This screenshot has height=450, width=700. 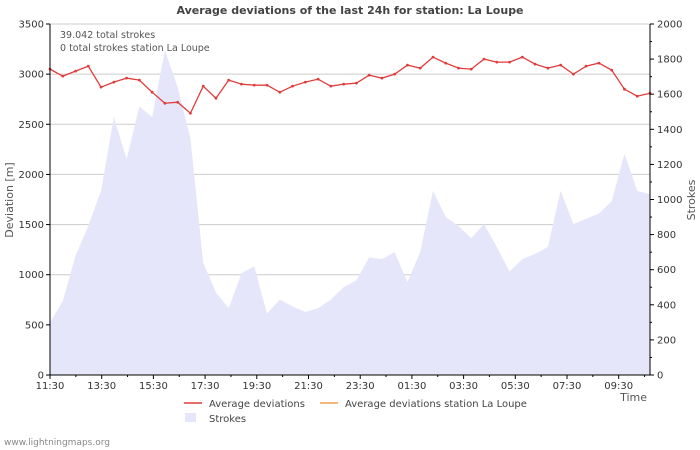 What do you see at coordinates (669, 165) in the screenshot?
I see `y-right-tick-label: 1200` at bounding box center [669, 165].